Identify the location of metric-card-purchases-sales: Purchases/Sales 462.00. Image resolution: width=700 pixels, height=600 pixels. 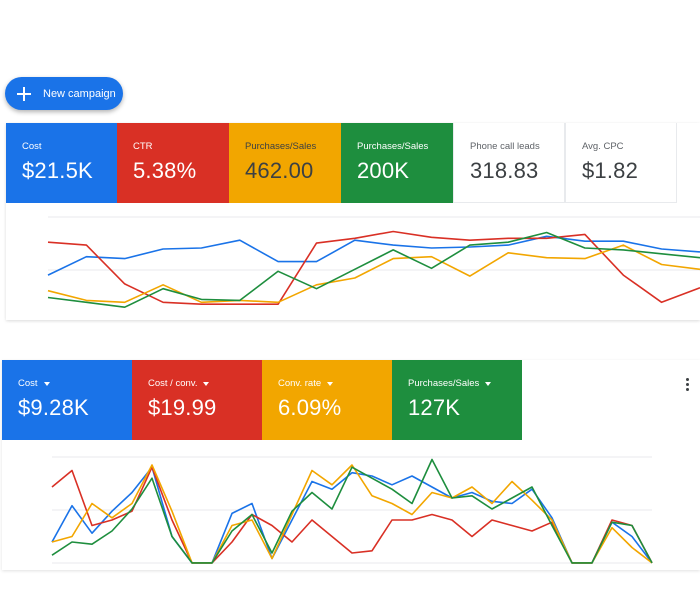
(285, 163).